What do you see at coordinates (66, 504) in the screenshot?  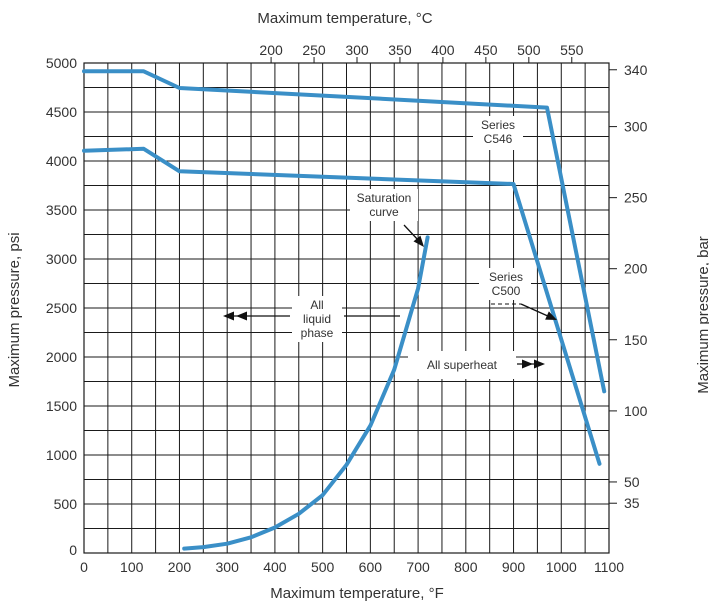 I see `y-tick-label: 500` at bounding box center [66, 504].